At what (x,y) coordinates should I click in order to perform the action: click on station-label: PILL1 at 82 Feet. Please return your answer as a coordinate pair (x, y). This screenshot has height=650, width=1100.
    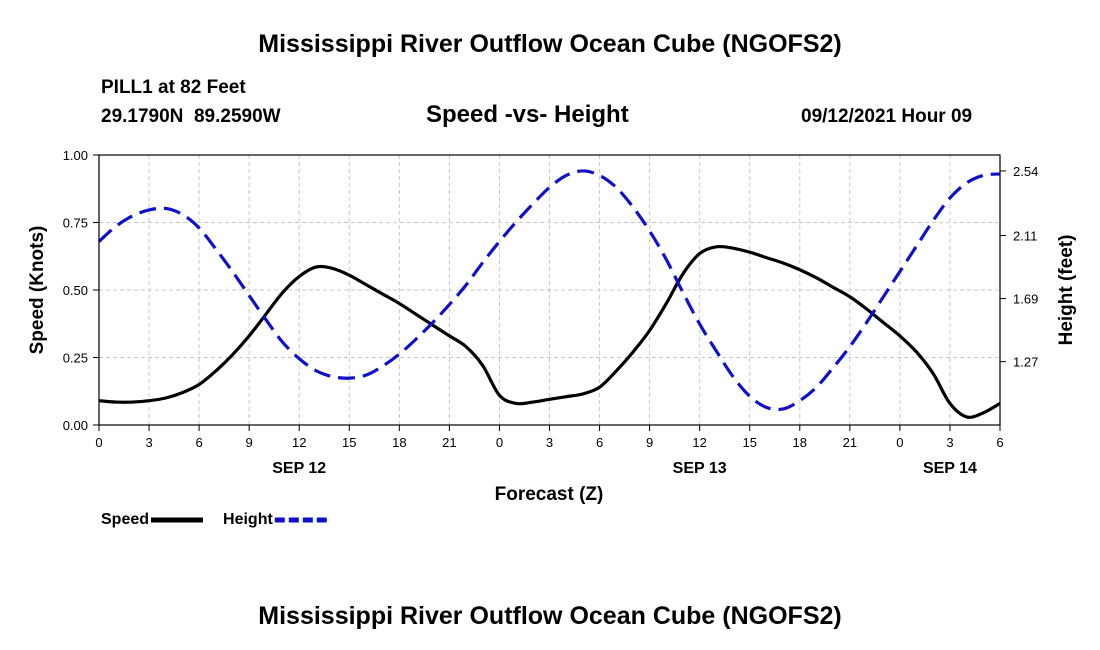
    Looking at the image, I should click on (173, 87).